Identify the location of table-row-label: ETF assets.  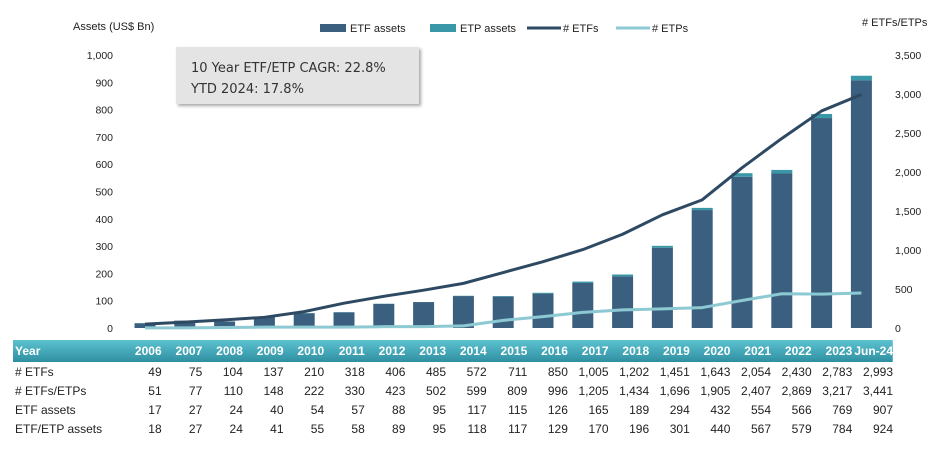
(45, 409).